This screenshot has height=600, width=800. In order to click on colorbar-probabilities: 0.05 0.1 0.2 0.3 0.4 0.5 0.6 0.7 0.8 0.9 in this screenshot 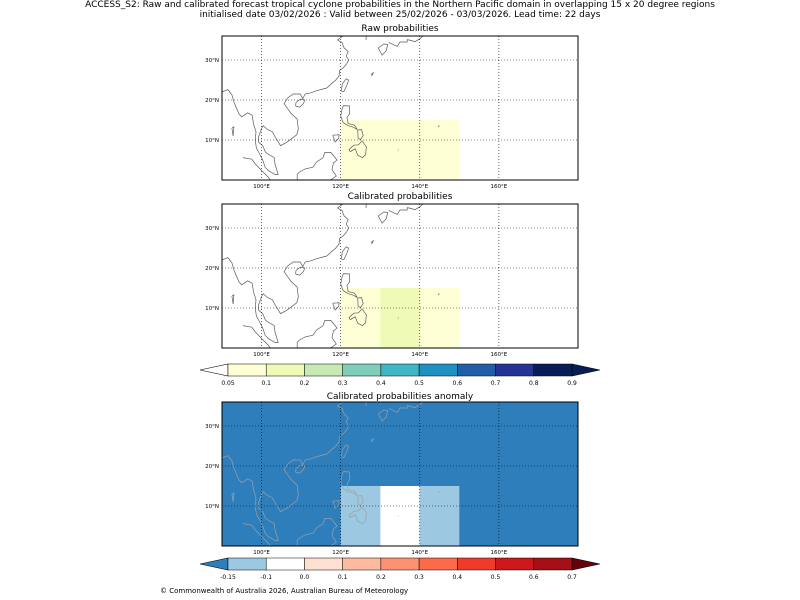, I will do `click(400, 375)`.